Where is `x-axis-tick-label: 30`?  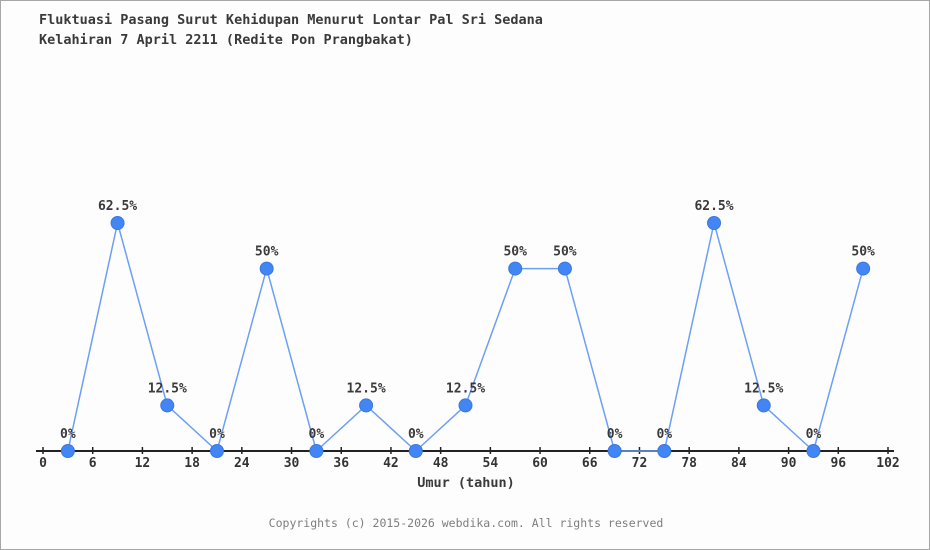 x-axis-tick-label: 30 is located at coordinates (292, 463).